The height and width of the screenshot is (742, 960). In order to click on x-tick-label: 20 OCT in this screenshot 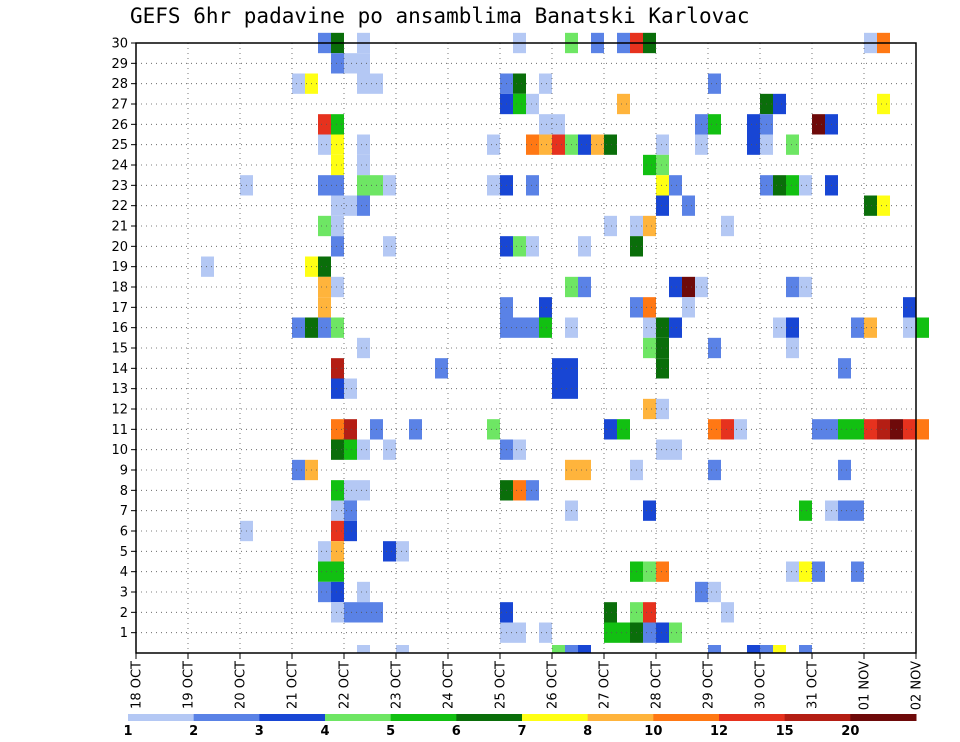, I will do `click(241, 685)`.